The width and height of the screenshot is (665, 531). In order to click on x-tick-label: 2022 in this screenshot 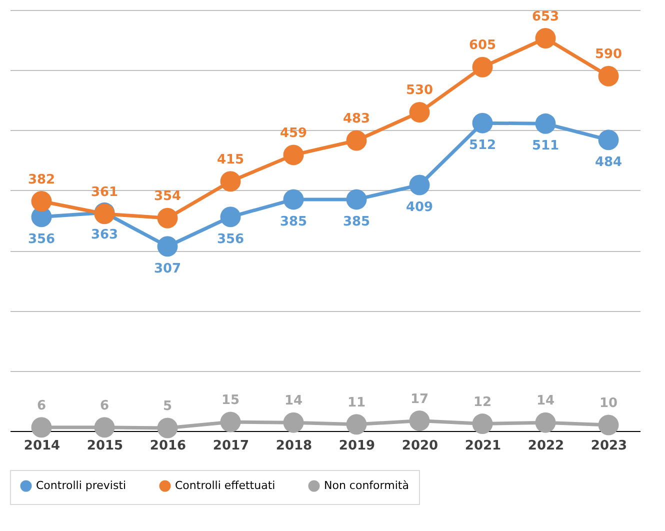, I will do `click(546, 446)`.